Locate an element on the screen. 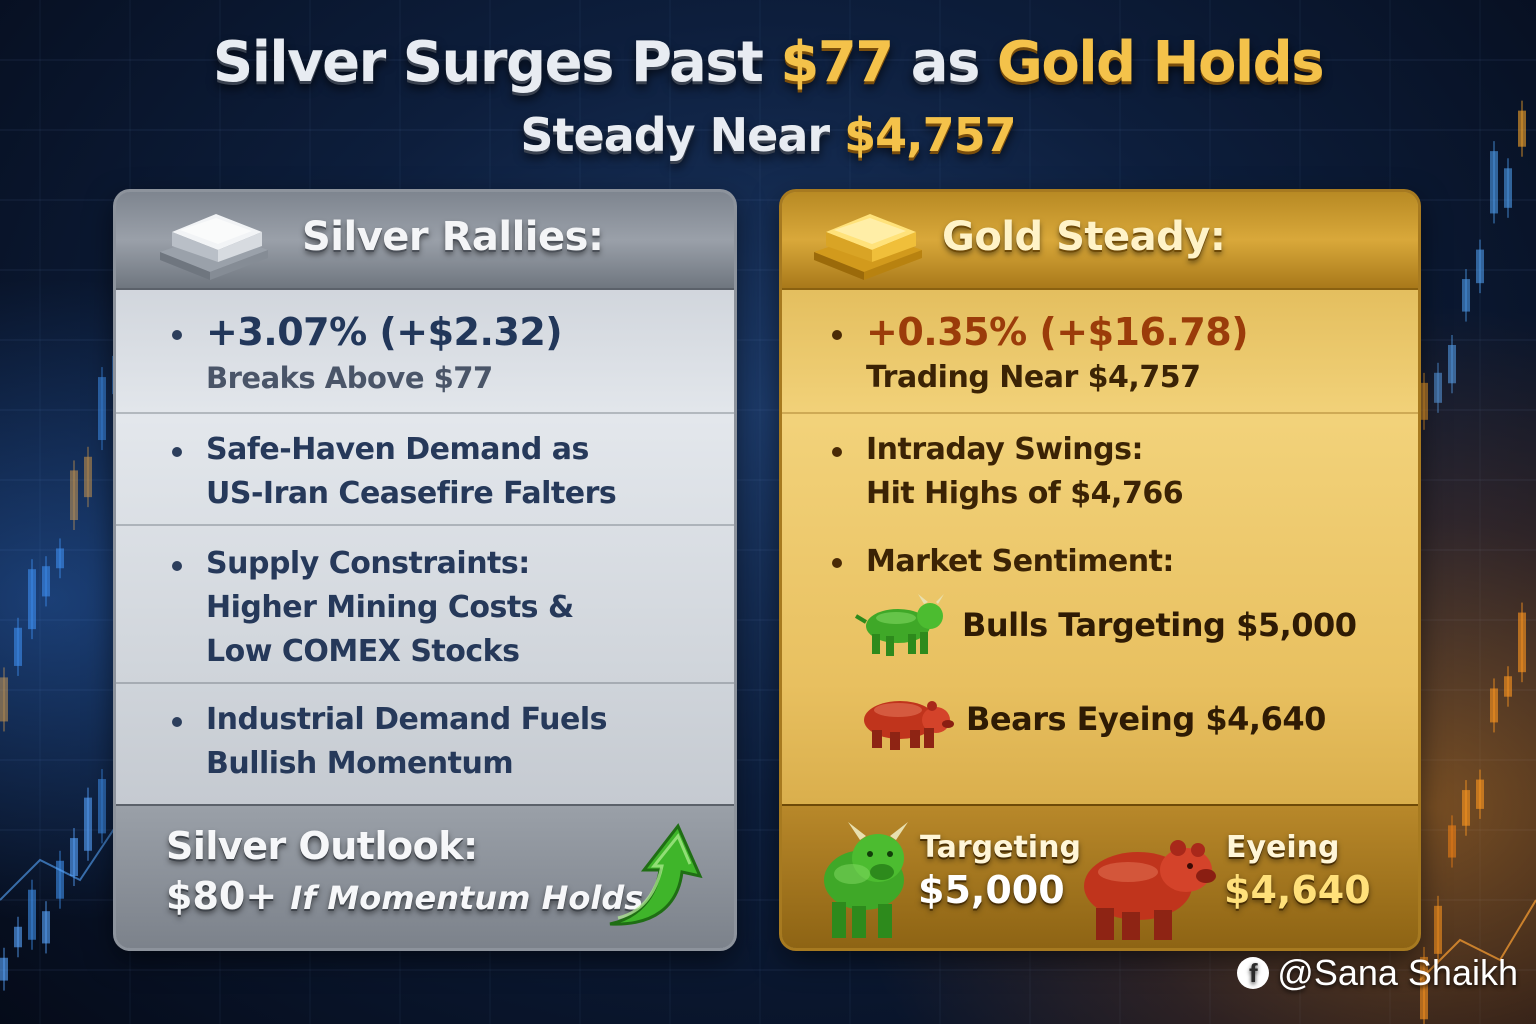  bears-sentiment-row: Bears Eyeing $4,640 is located at coordinates (1089, 719).